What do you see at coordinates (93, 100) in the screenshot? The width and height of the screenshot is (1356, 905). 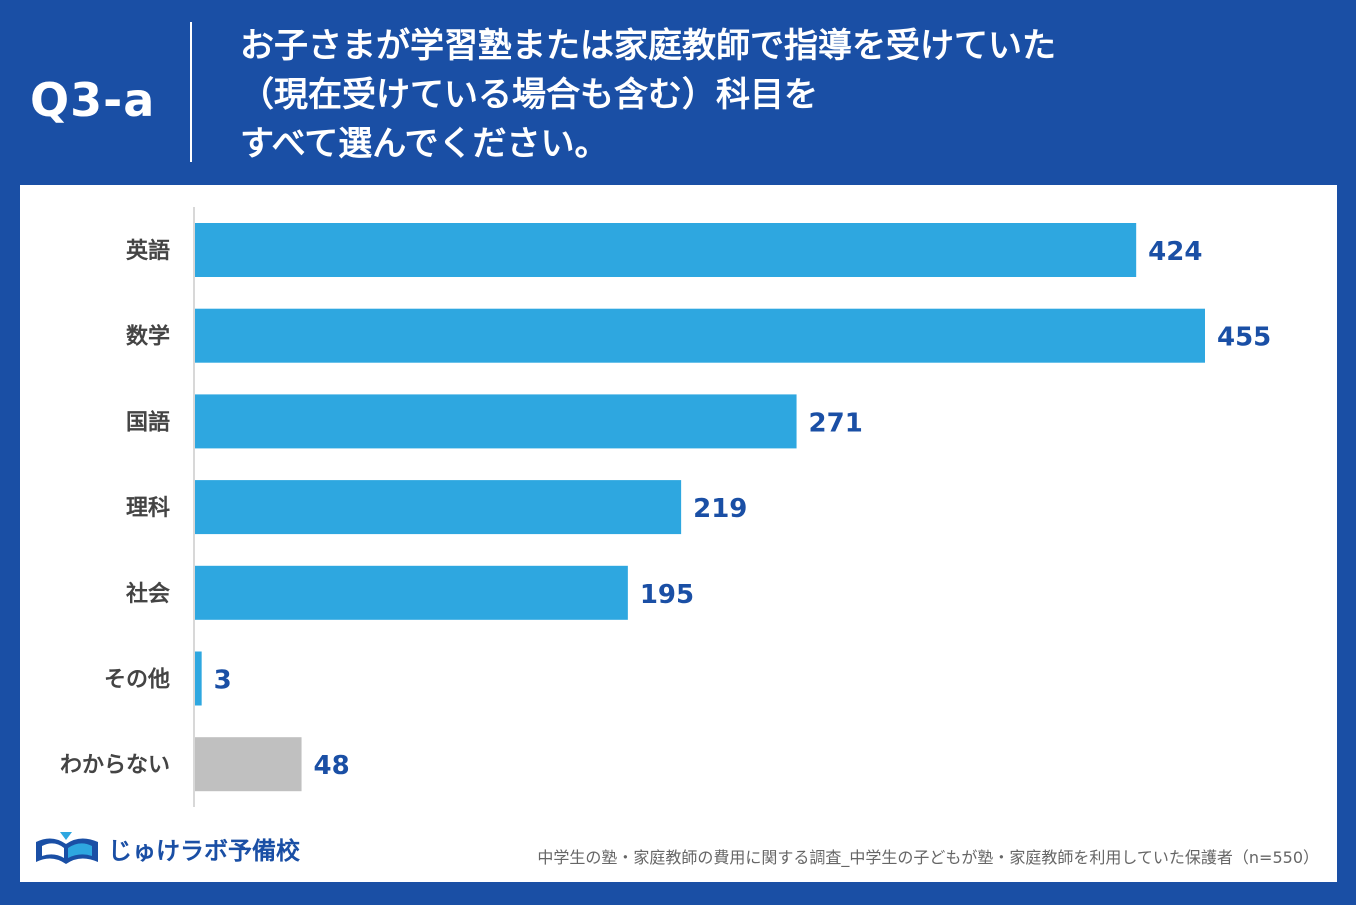 I see `question-number: Q3-a` at bounding box center [93, 100].